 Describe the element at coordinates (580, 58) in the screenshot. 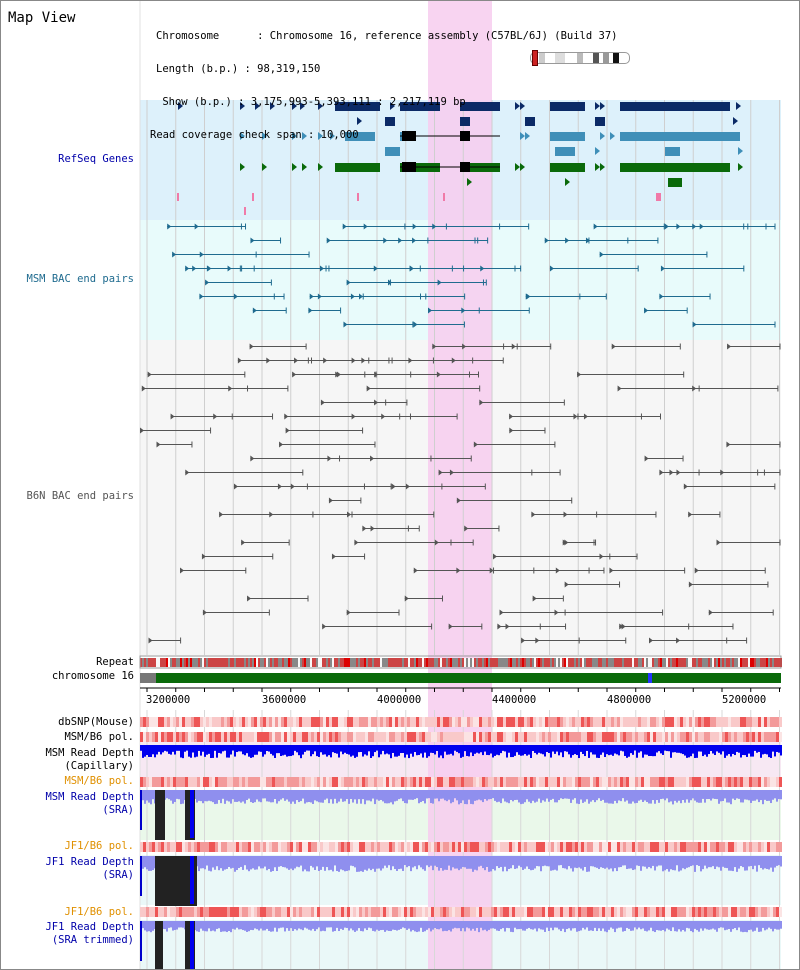

I see `chromosome-ideogram` at that location.